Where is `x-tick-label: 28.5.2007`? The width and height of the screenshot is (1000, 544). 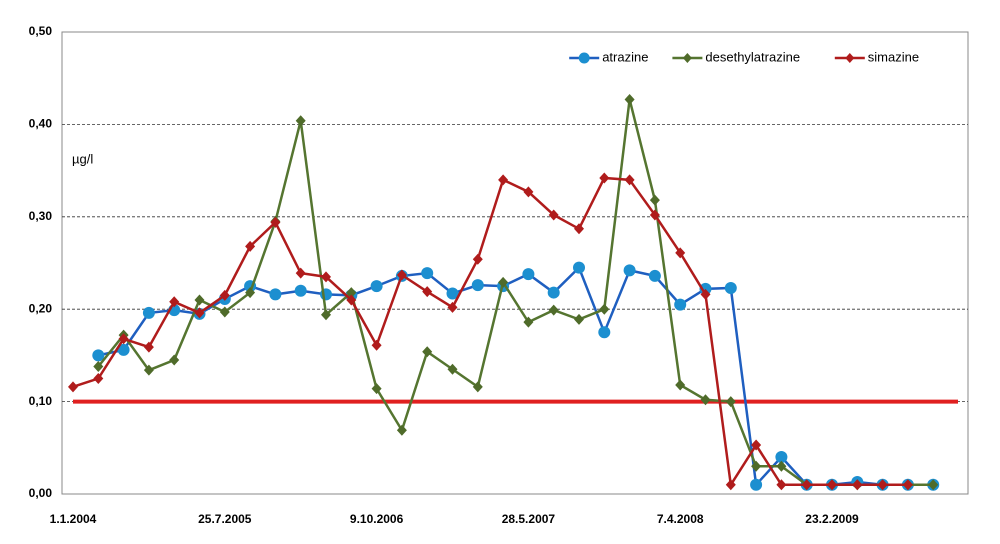 x-tick-label: 28.5.2007 is located at coordinates (529, 519).